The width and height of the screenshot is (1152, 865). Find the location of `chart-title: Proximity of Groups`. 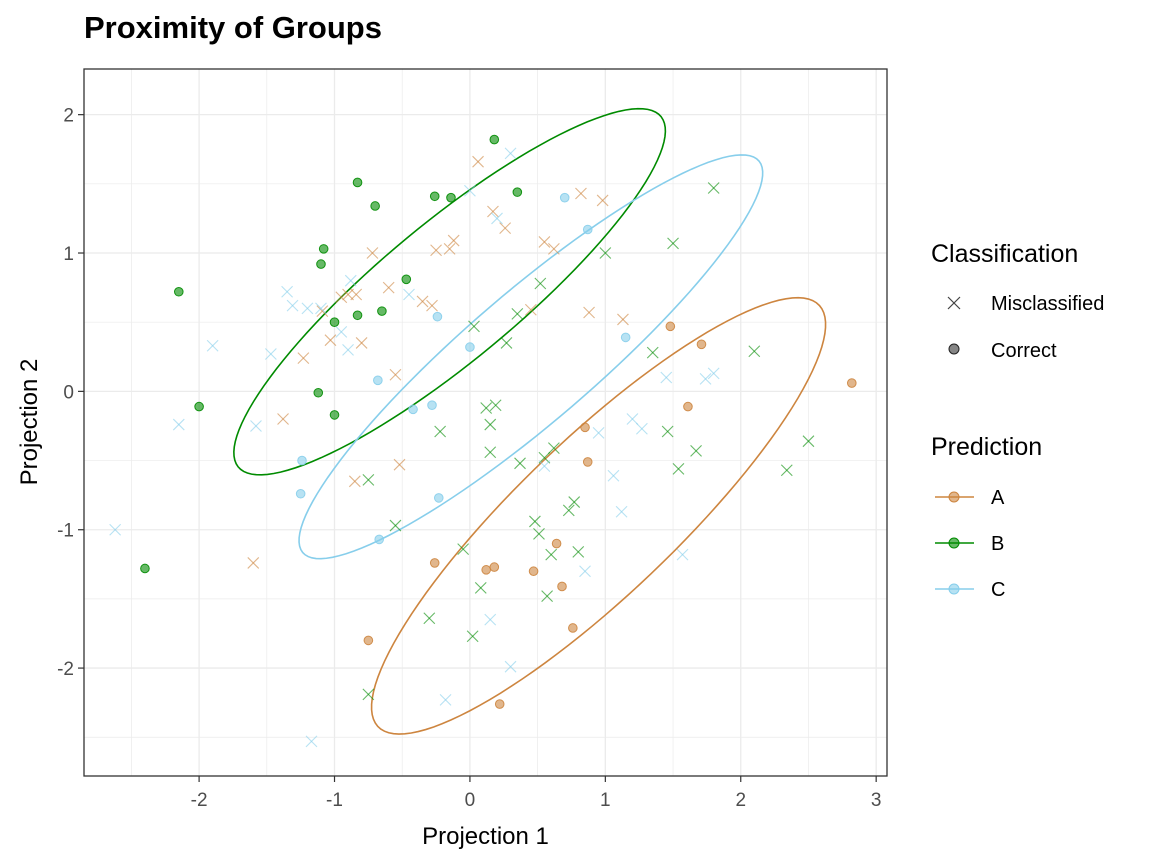

chart-title: Proximity of Groups is located at coordinates (233, 27).